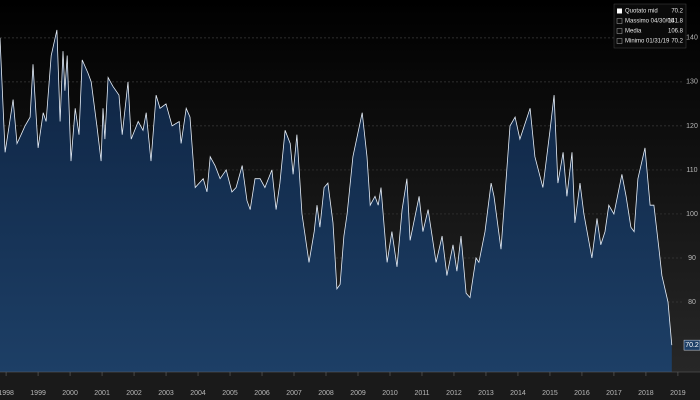 The height and width of the screenshot is (400, 700). What do you see at coordinates (692, 258) in the screenshot?
I see `y-tick-label: 90` at bounding box center [692, 258].